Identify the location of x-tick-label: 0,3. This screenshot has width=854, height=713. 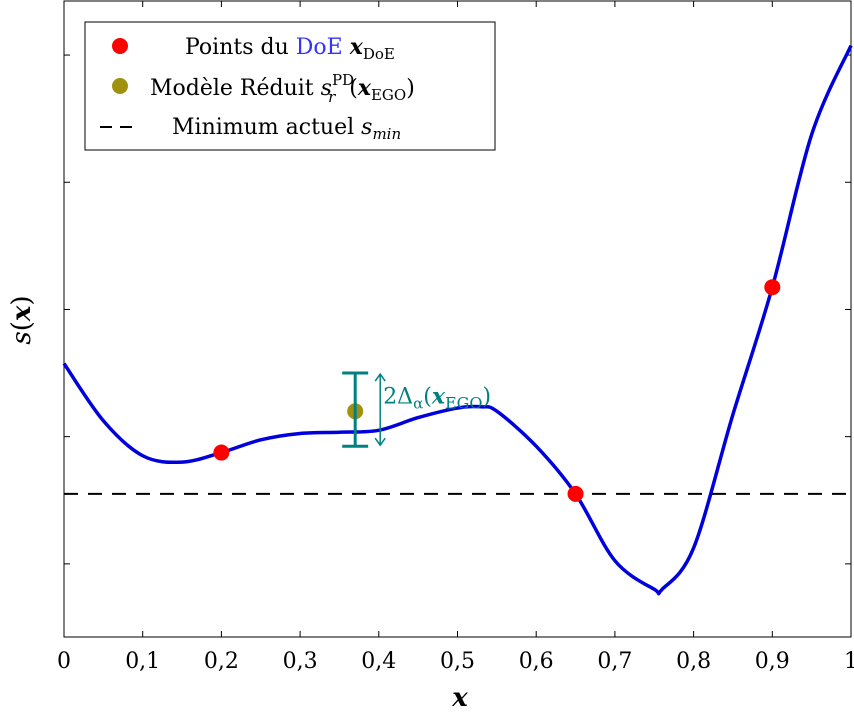
(300, 661).